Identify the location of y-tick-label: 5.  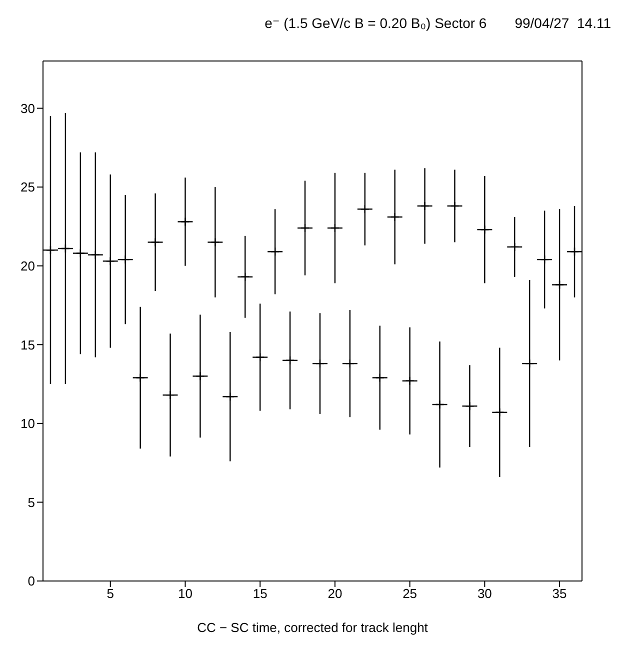
(31, 502).